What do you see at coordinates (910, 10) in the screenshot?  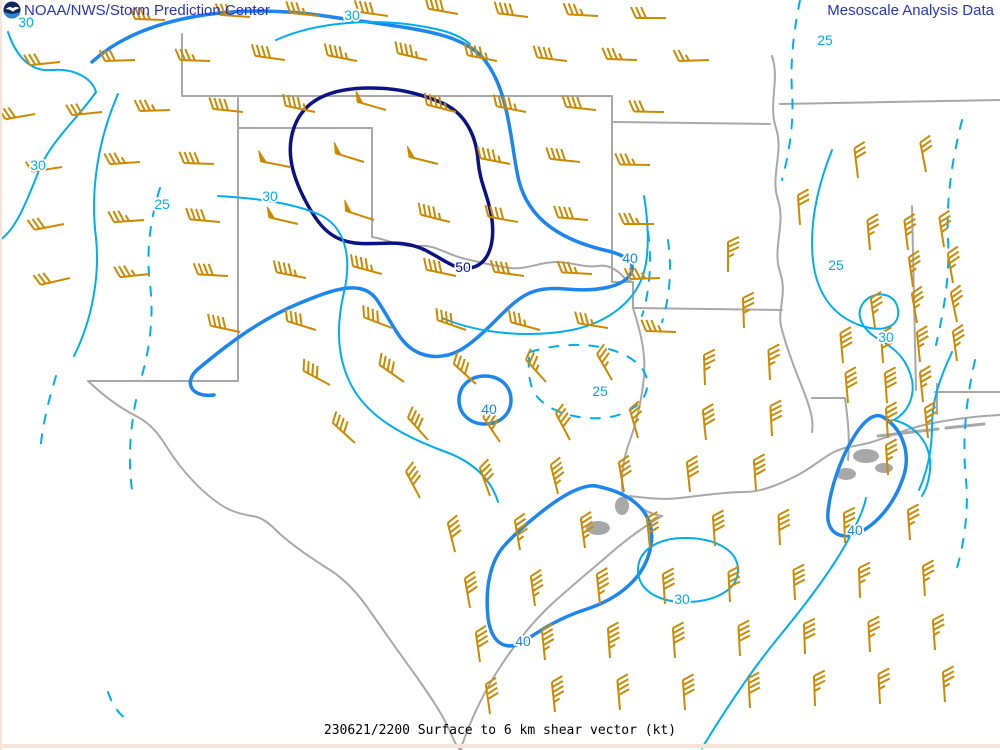 I see `site-title: Mesoscale Analysis Data` at bounding box center [910, 10].